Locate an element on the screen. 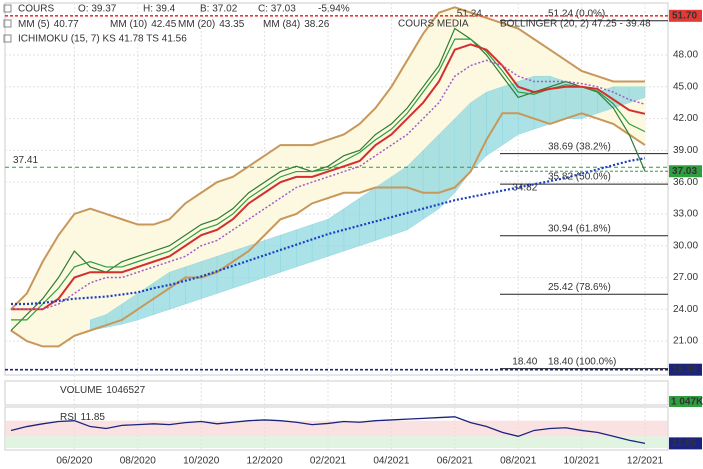  x-tick-label: 08/2021 is located at coordinates (518, 461).